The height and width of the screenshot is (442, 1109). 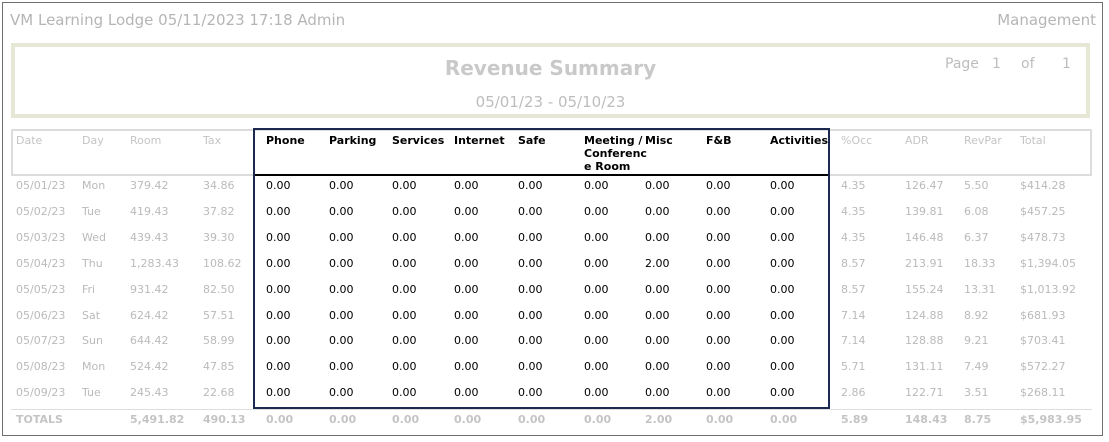 What do you see at coordinates (551, 409) in the screenshot?
I see `totals-divider` at bounding box center [551, 409].